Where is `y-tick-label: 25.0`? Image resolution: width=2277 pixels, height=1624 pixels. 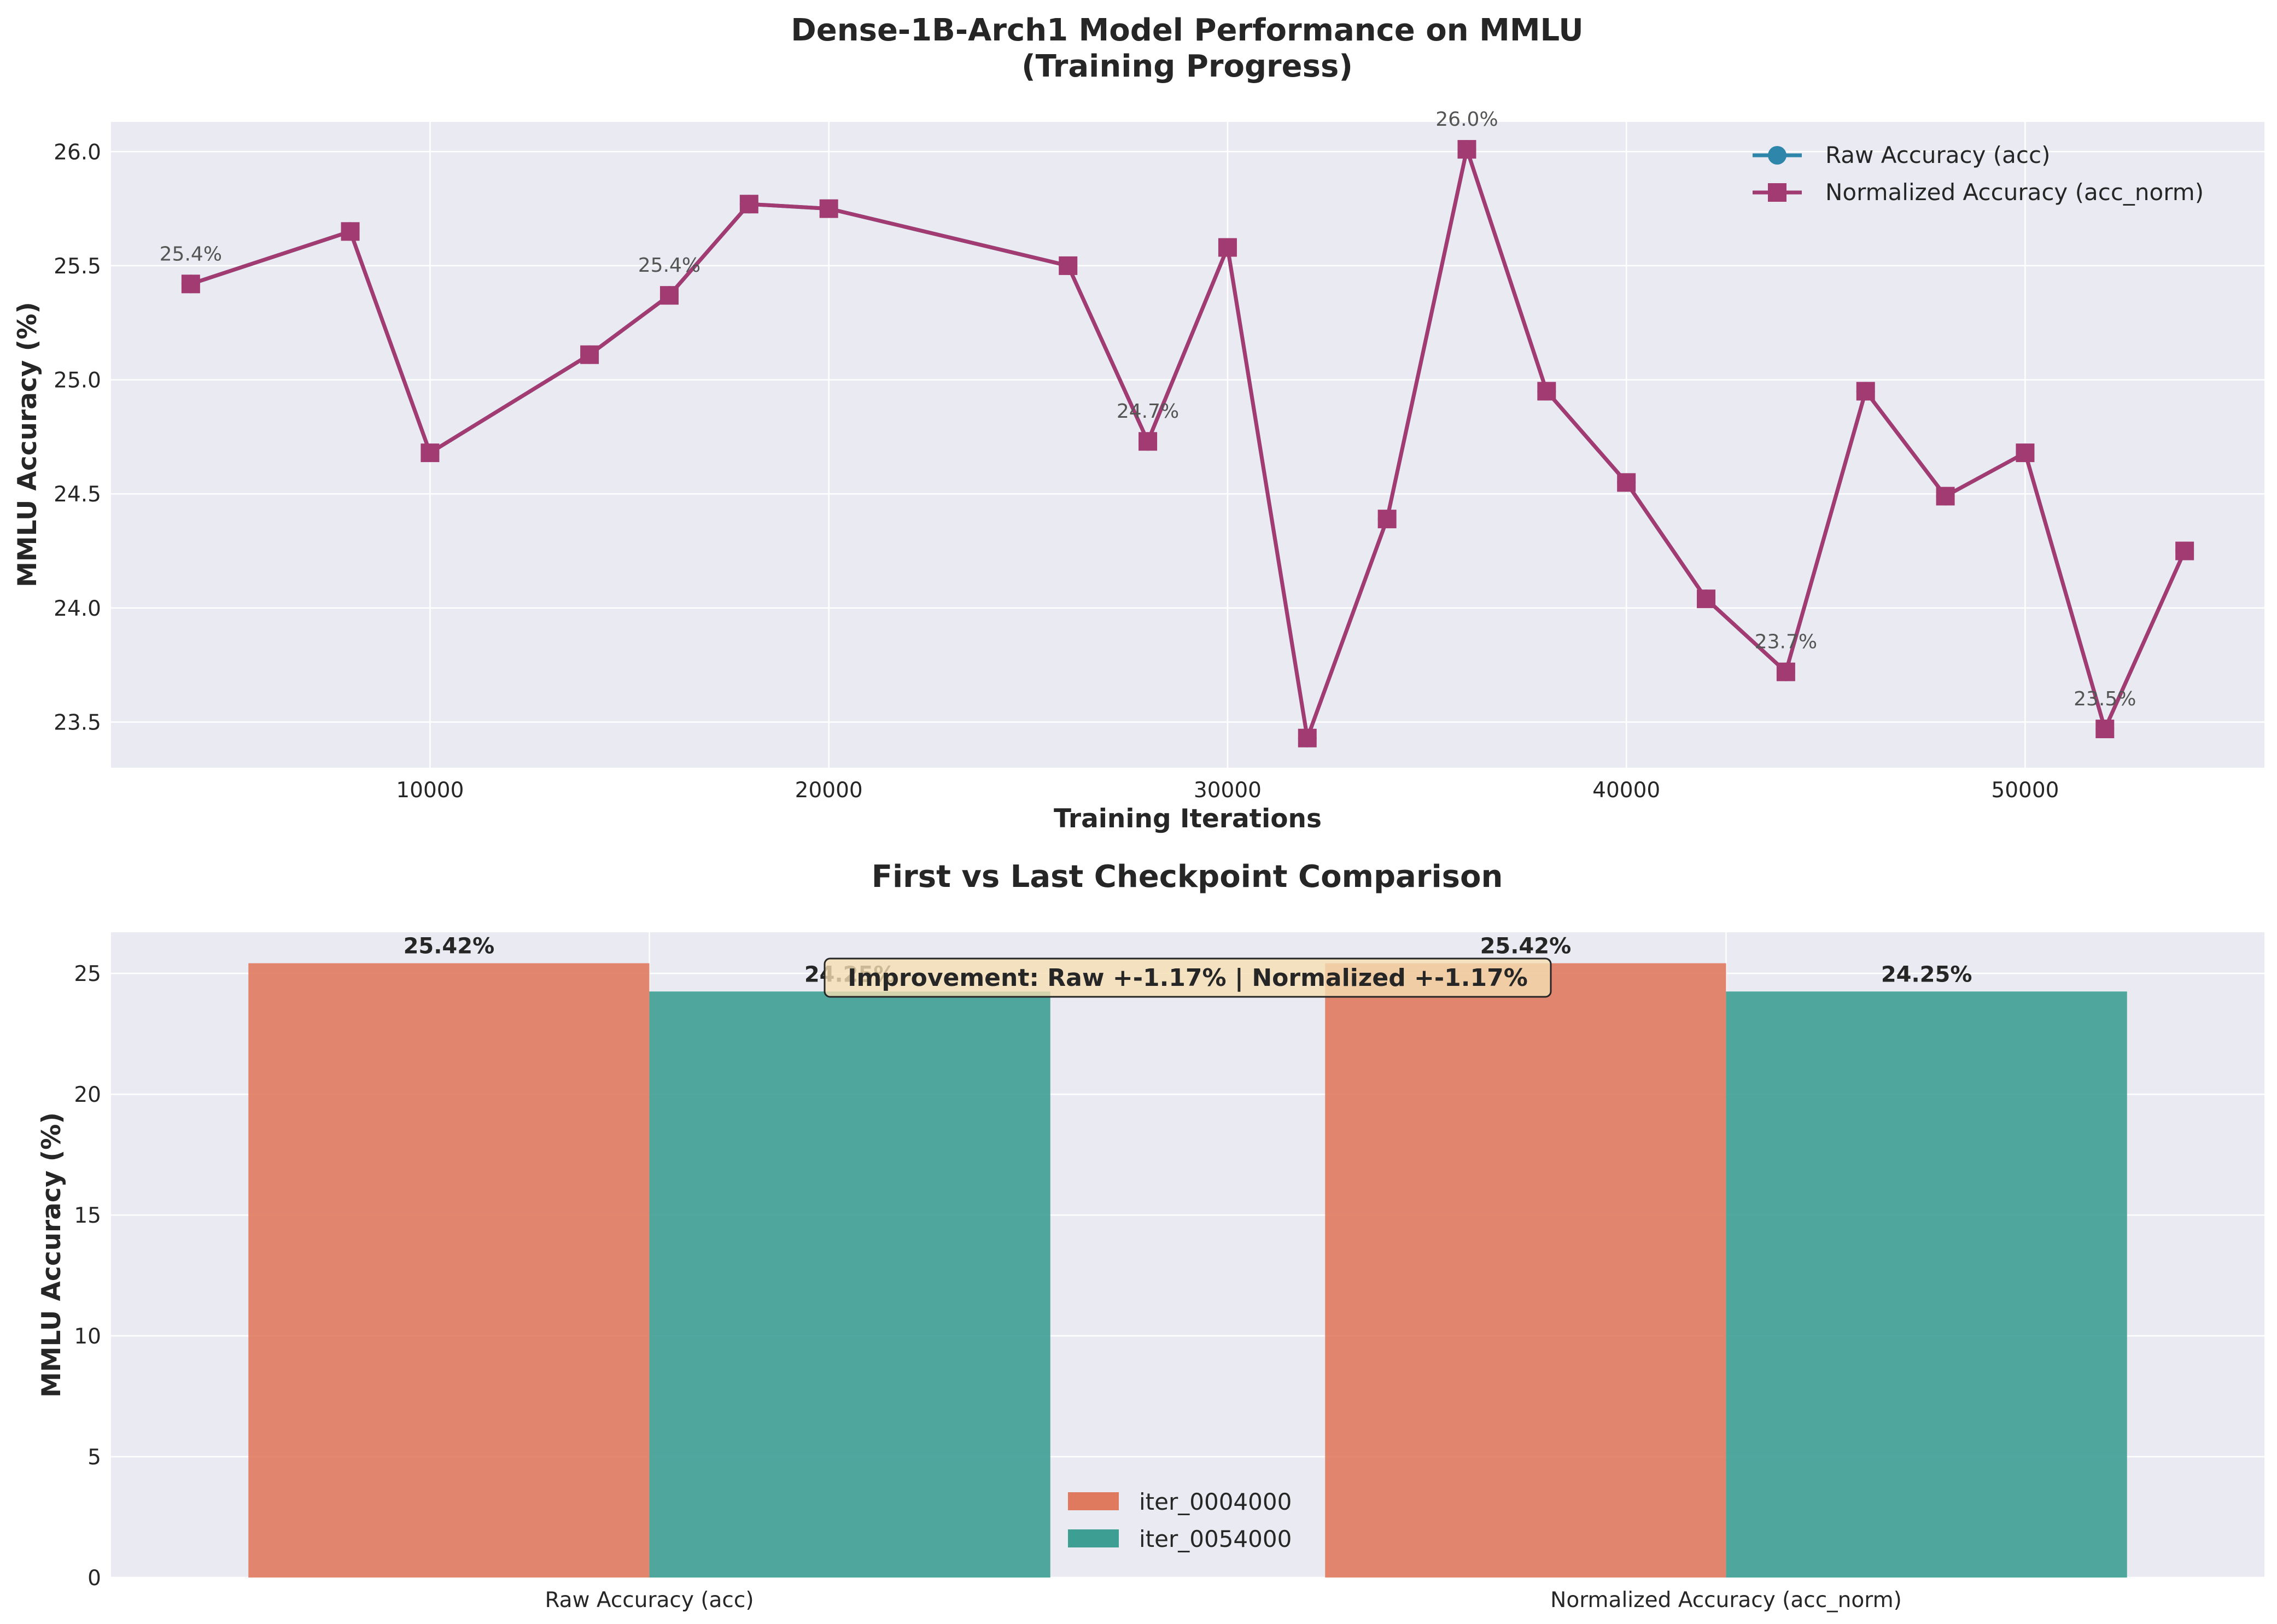
y-tick-label: 25.0 is located at coordinates (77, 381).